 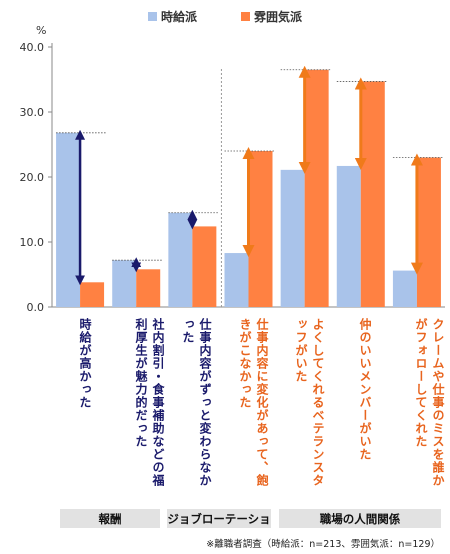 I want to click on legend-item-series-2: 雰囲気派, so click(x=271, y=16).